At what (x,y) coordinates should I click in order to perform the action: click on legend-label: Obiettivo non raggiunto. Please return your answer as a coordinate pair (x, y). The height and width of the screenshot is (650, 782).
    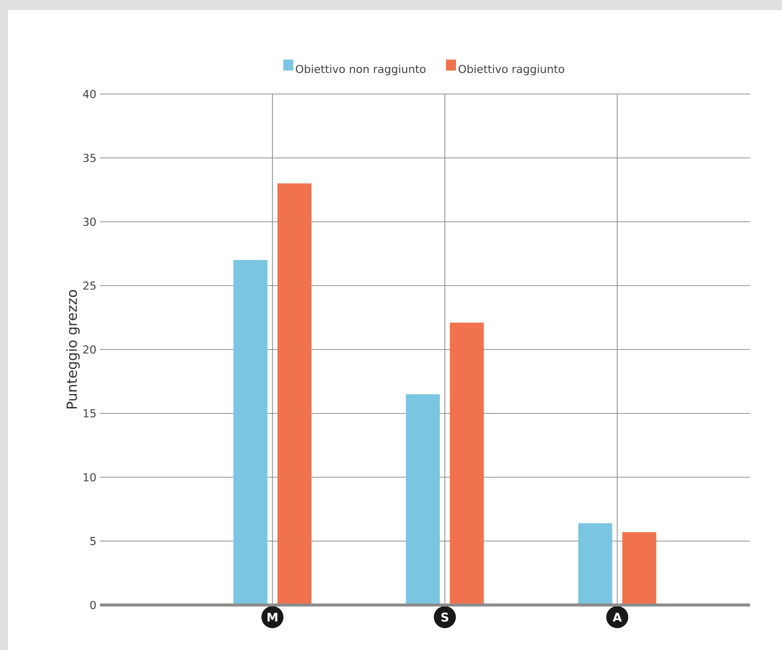
    Looking at the image, I should click on (361, 70).